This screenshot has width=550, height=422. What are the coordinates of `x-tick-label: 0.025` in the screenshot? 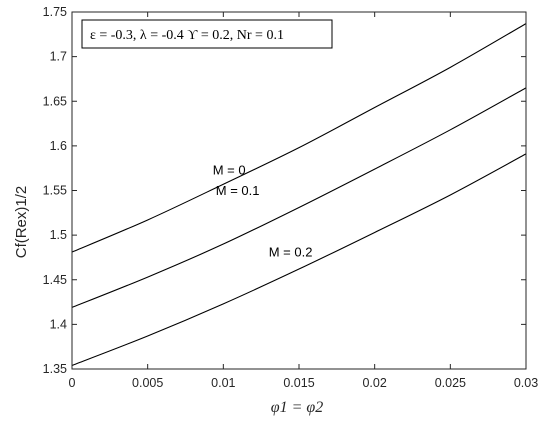 It's located at (450, 383).